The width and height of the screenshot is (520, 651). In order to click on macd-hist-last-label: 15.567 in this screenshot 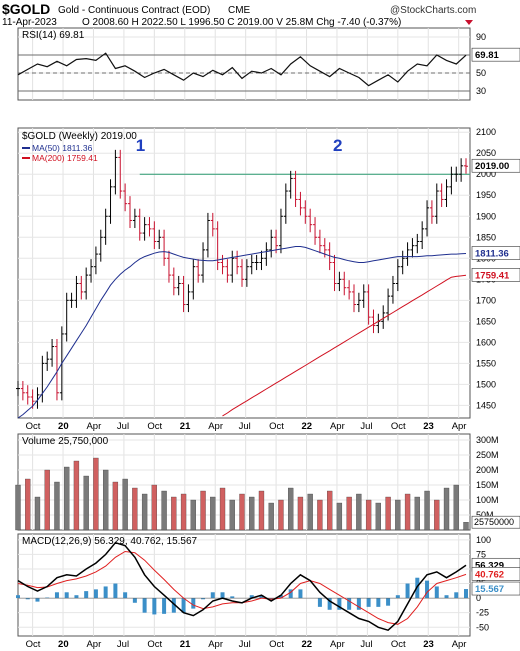, I will do `click(489, 589)`.